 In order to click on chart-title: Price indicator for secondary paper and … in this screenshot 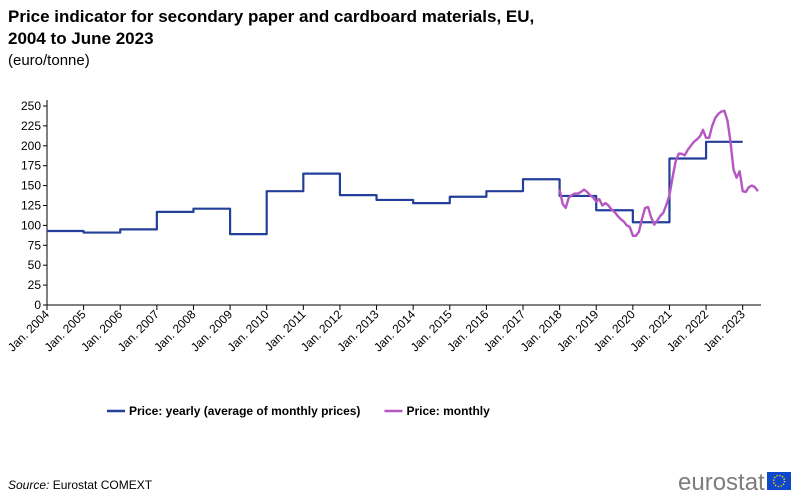, I will do `click(271, 16)`.